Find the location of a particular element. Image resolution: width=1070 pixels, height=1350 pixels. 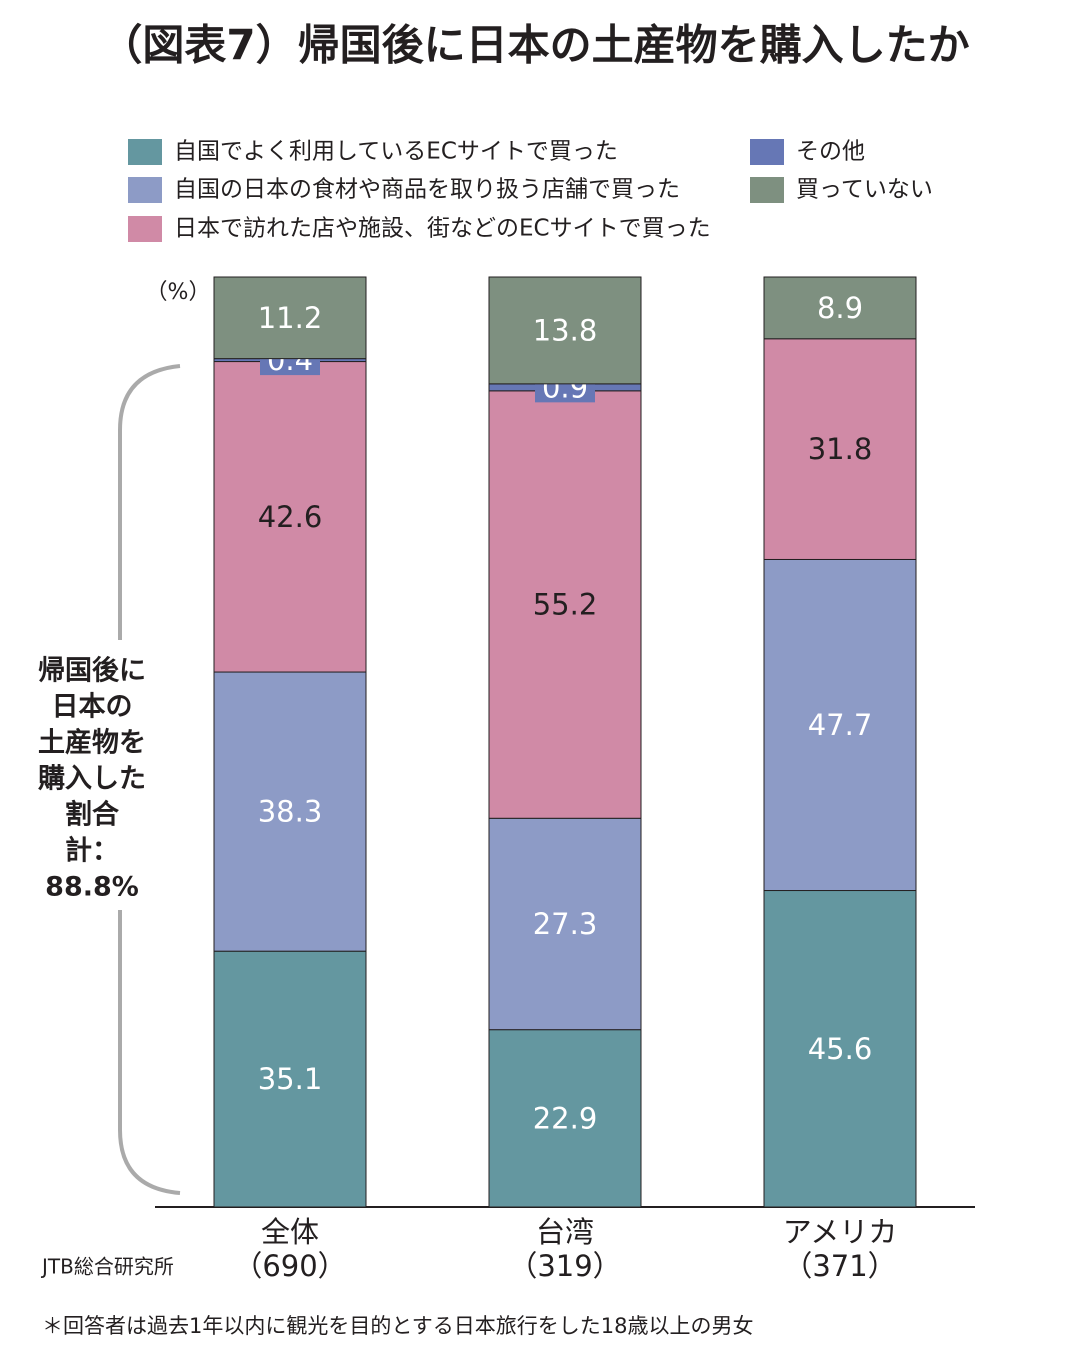

annotation: 帰国後に is located at coordinates (92, 671).